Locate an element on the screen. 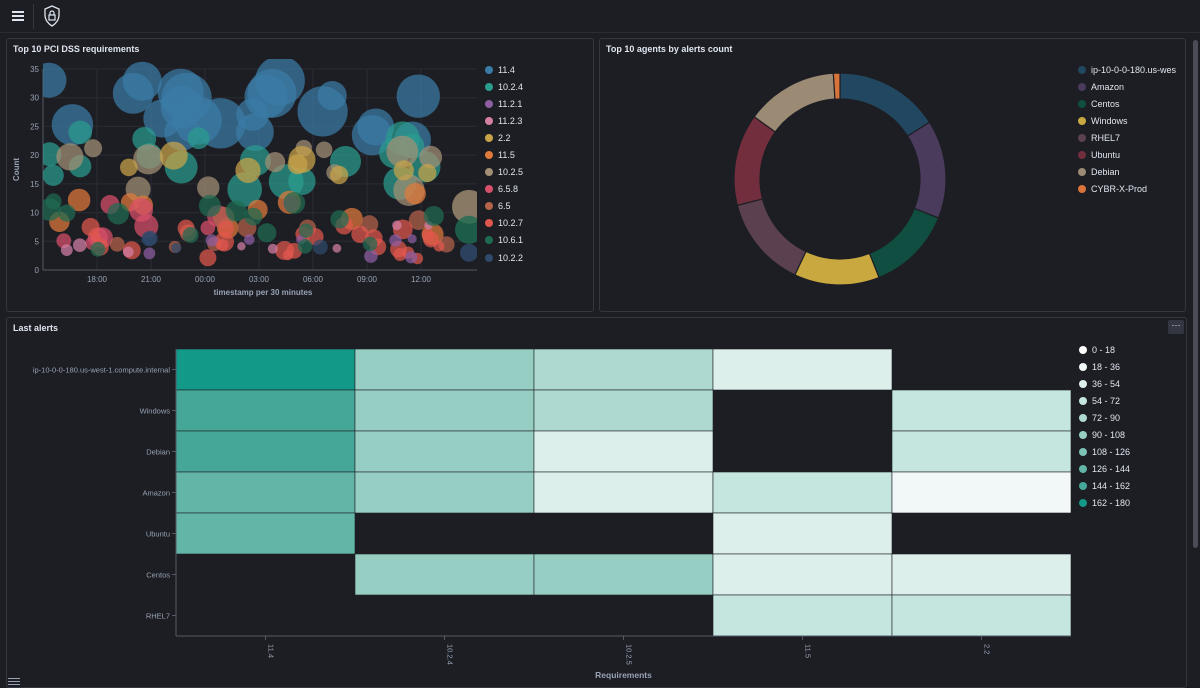 The height and width of the screenshot is (688, 1200). legend-item: 11.2.1 is located at coordinates (504, 103).